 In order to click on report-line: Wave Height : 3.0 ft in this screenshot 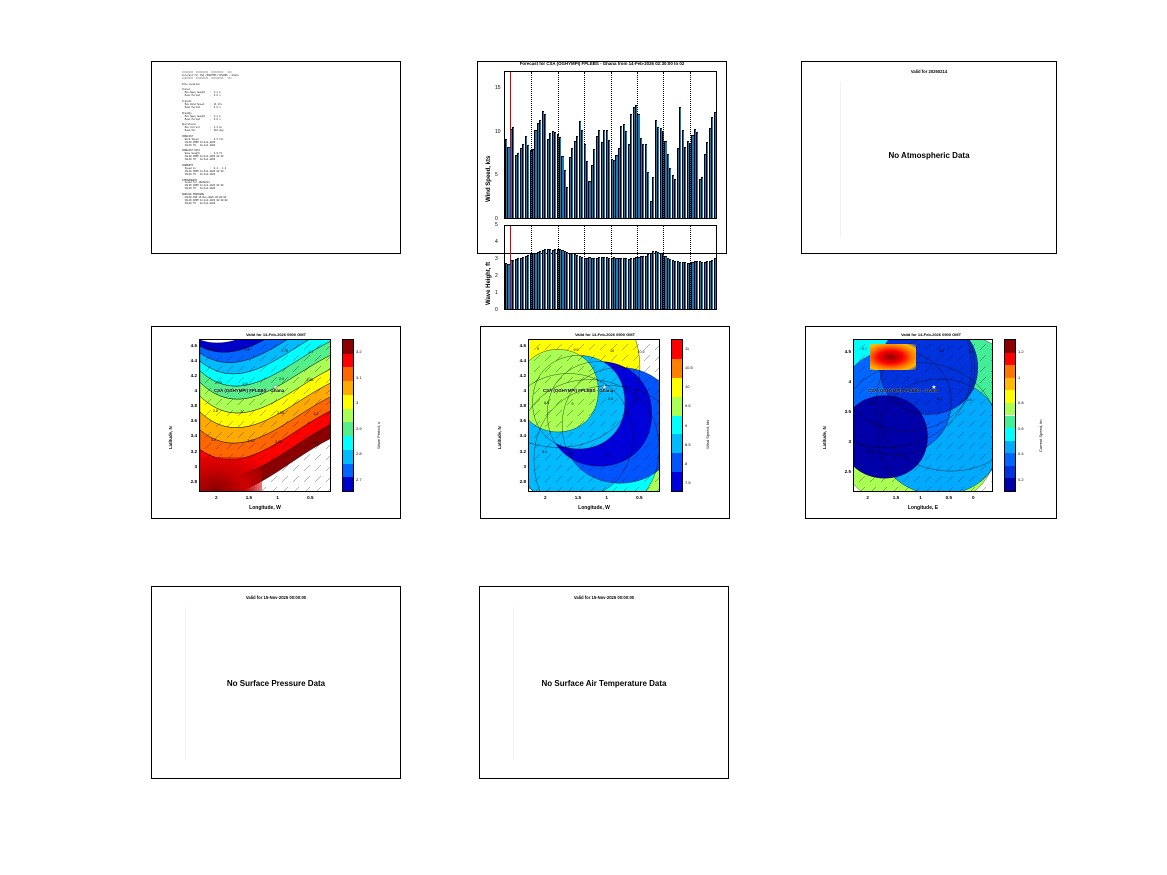, I will do `click(202, 154)`.